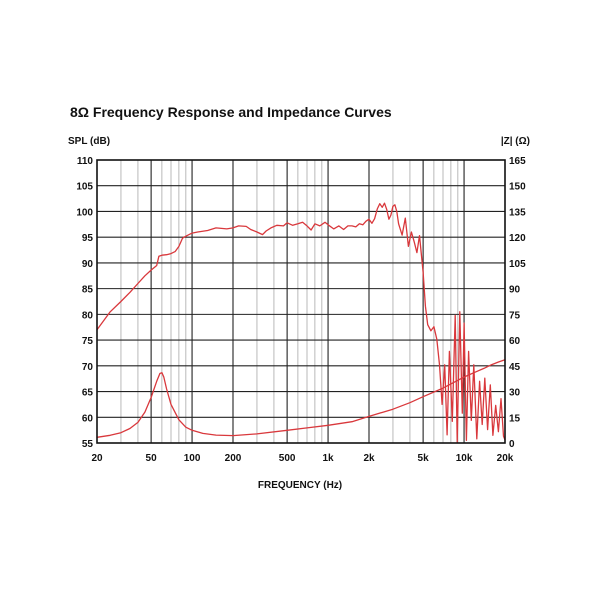 This screenshot has height=600, width=600. Describe the element at coordinates (505, 458) in the screenshot. I see `x-tick-label: 20k` at that location.